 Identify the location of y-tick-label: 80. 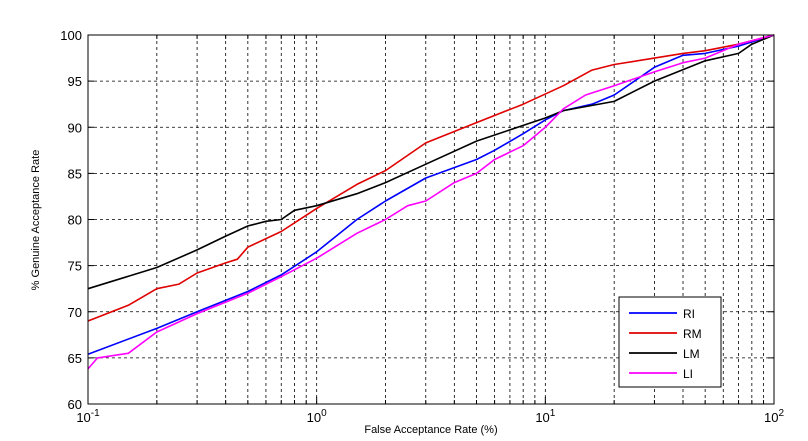
(75, 220).